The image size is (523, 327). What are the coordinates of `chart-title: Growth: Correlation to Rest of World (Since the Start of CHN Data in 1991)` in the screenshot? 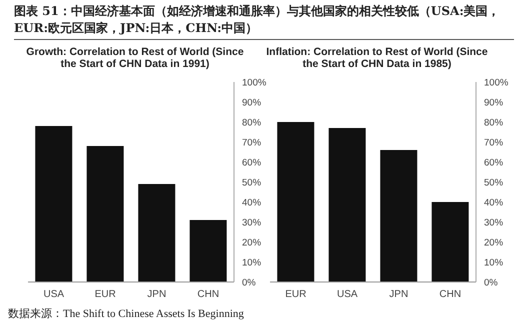 It's located at (135, 58).